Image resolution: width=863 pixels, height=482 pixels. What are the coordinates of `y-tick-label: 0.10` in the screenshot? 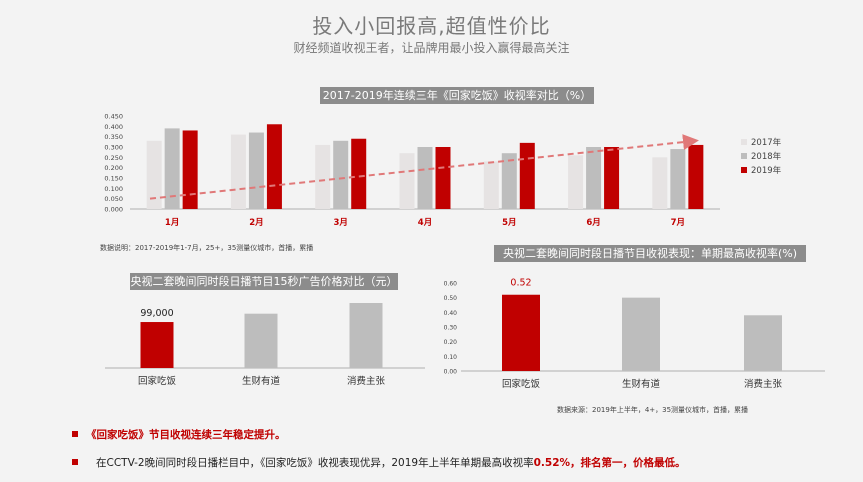 It's located at (451, 357).